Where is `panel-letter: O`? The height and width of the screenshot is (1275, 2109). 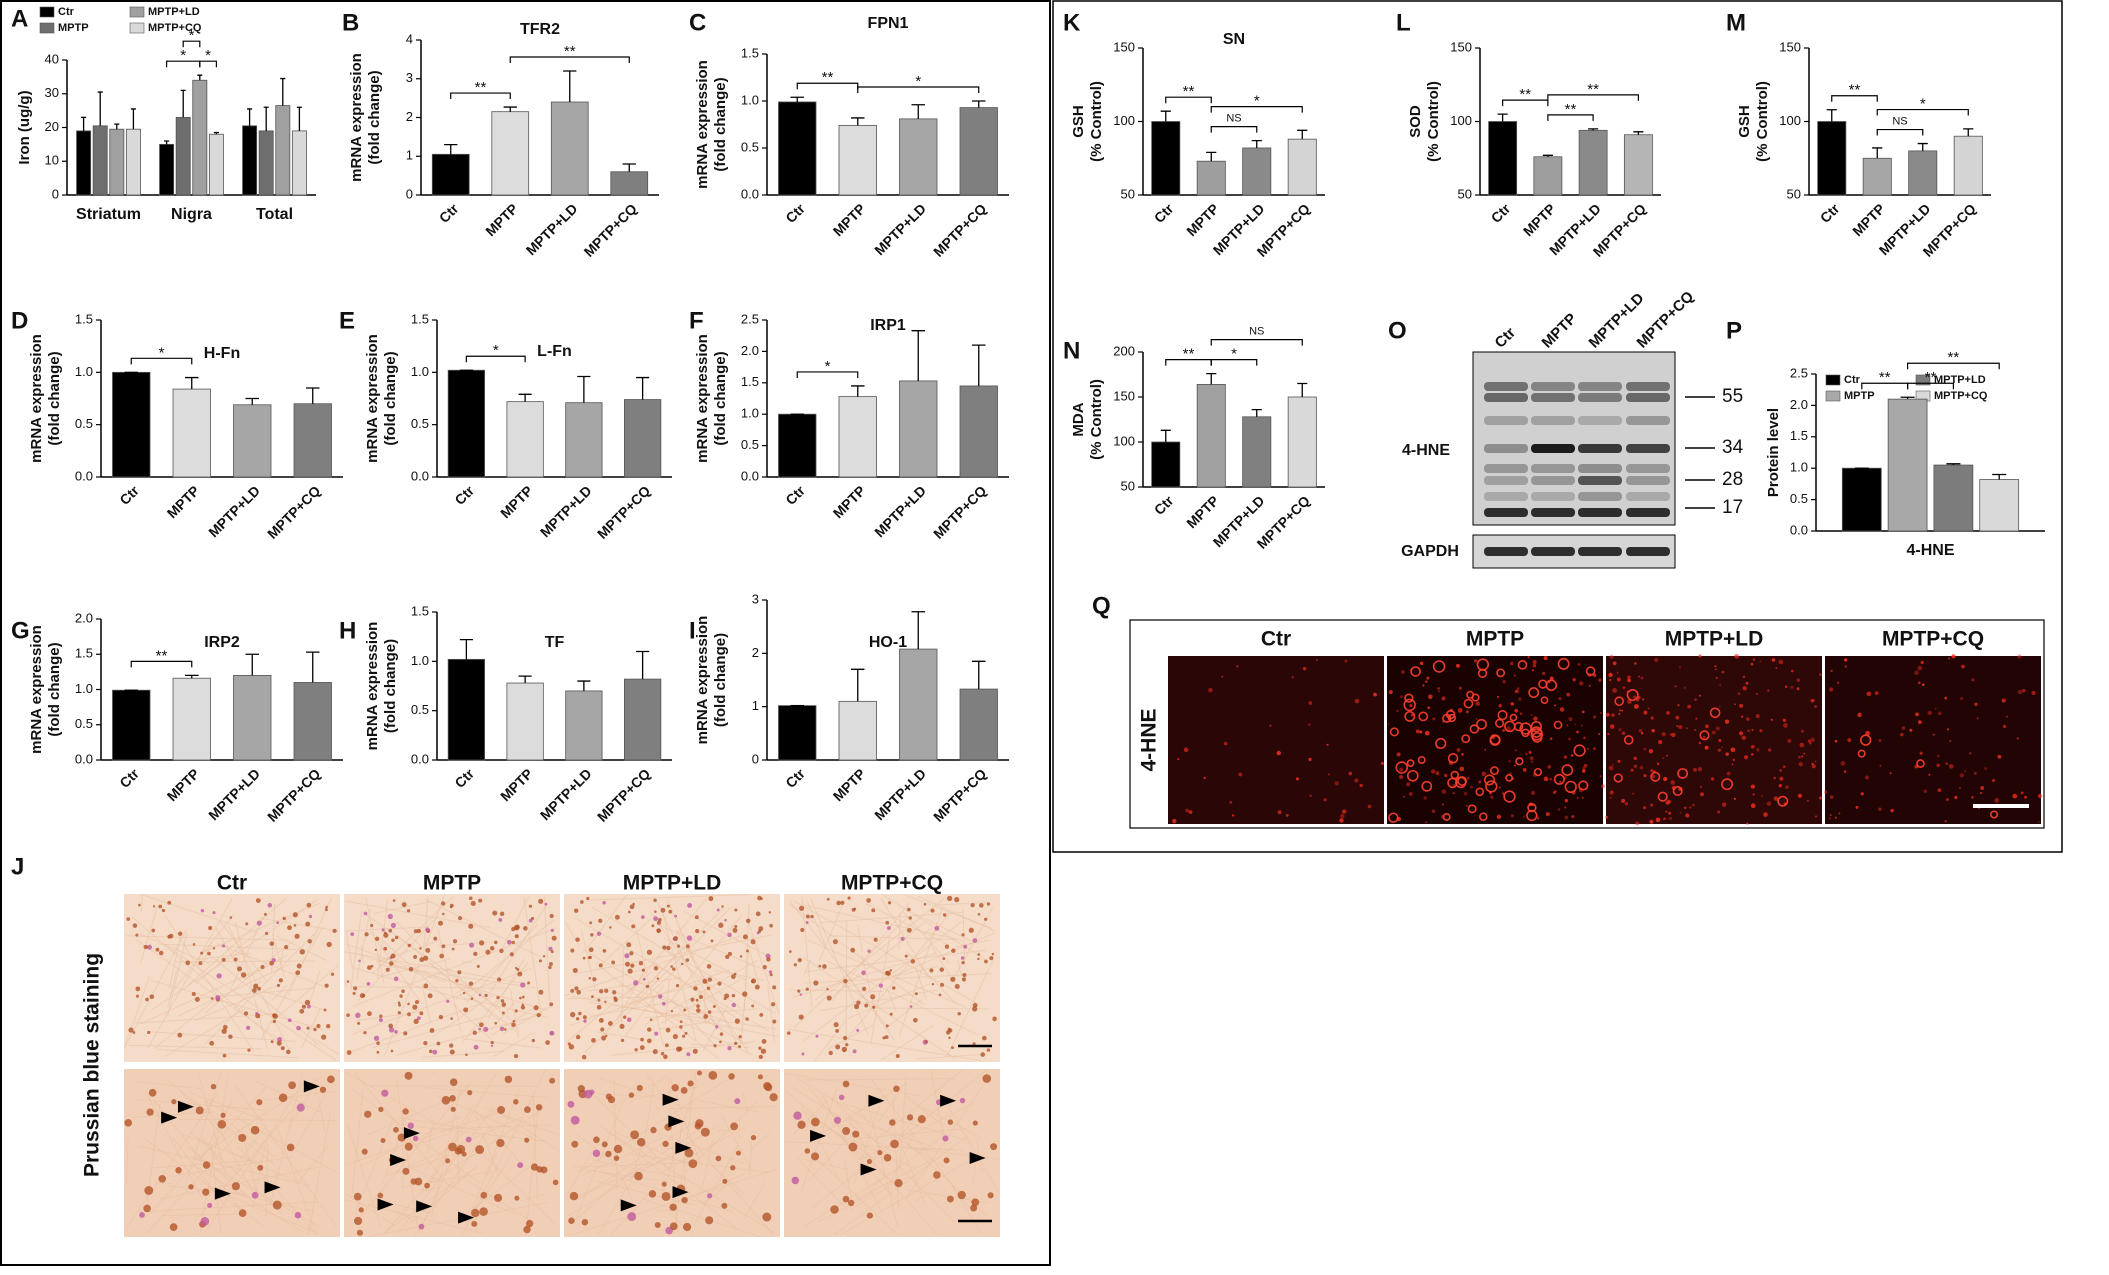 panel-letter: O is located at coordinates (1397, 330).